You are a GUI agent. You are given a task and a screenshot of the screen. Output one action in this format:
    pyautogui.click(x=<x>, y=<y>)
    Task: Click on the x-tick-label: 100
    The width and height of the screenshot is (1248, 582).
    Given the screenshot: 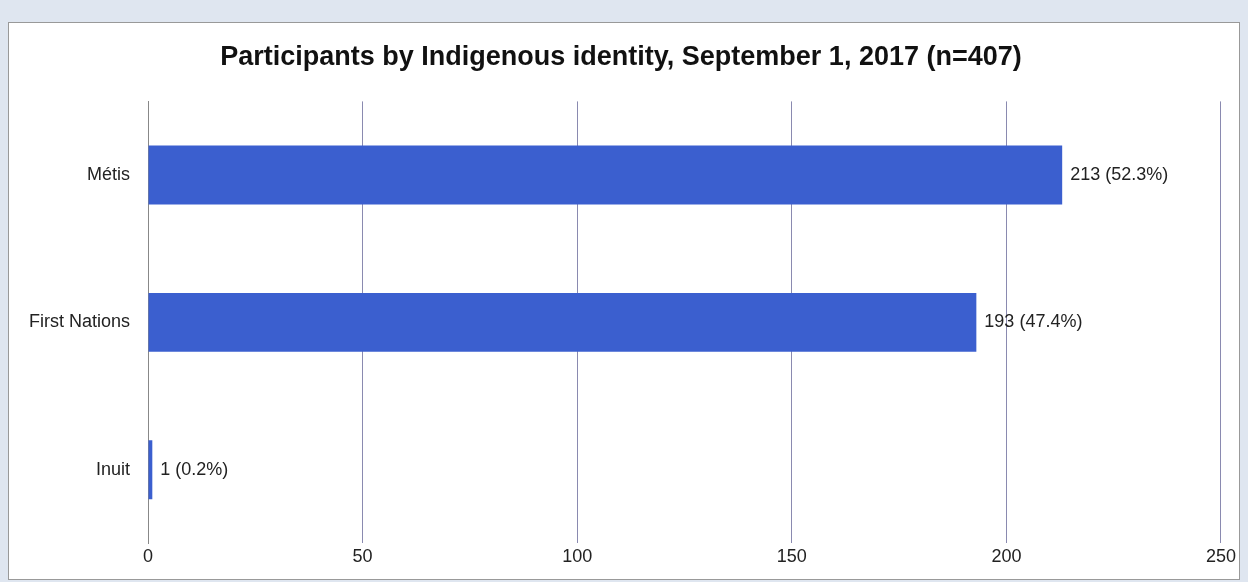 What is the action you would take?
    pyautogui.click(x=577, y=556)
    